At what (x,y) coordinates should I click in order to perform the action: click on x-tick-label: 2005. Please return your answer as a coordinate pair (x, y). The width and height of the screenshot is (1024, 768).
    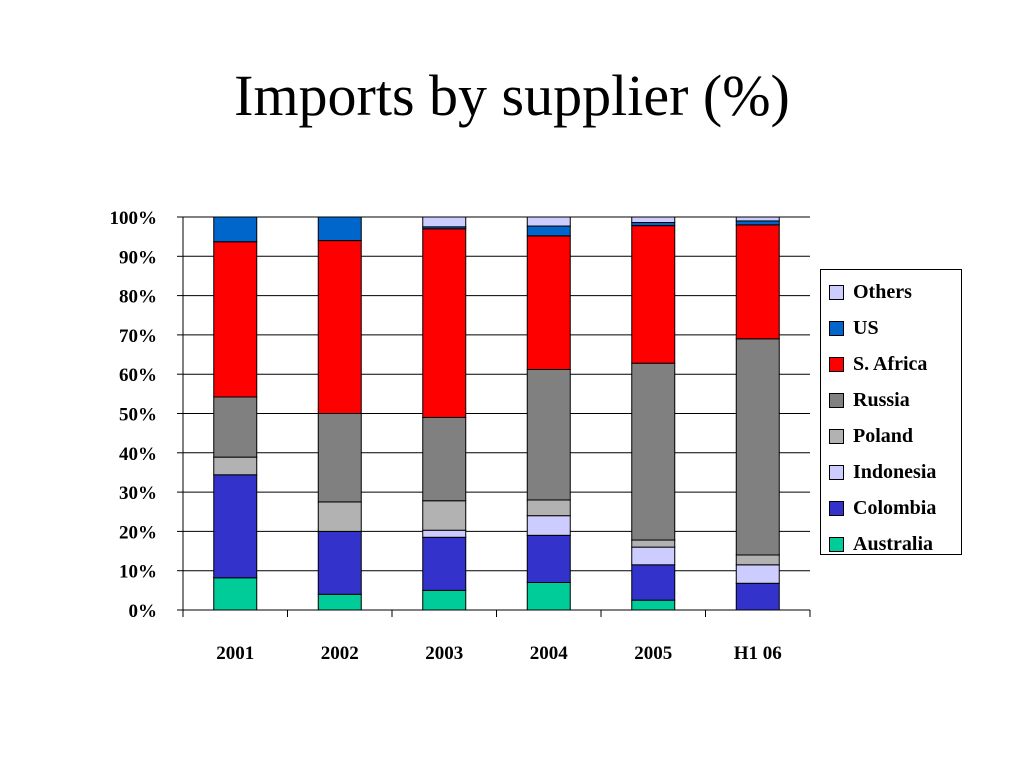
    Looking at the image, I should click on (653, 653).